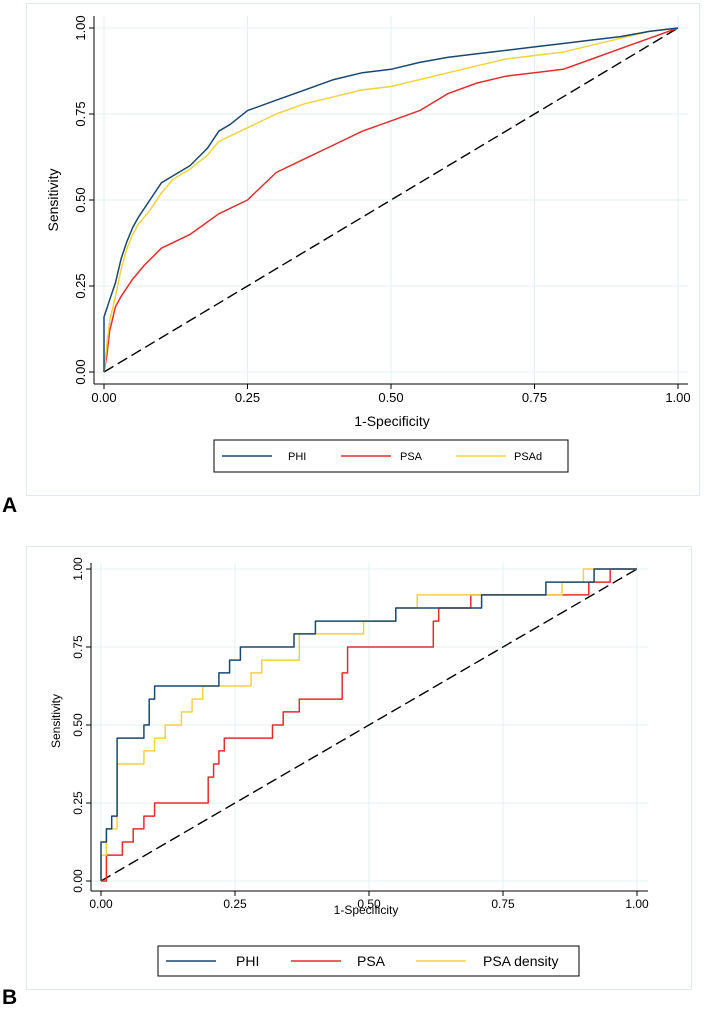 Image resolution: width=707 pixels, height=1011 pixels. I want to click on legend-box, so click(368, 961).